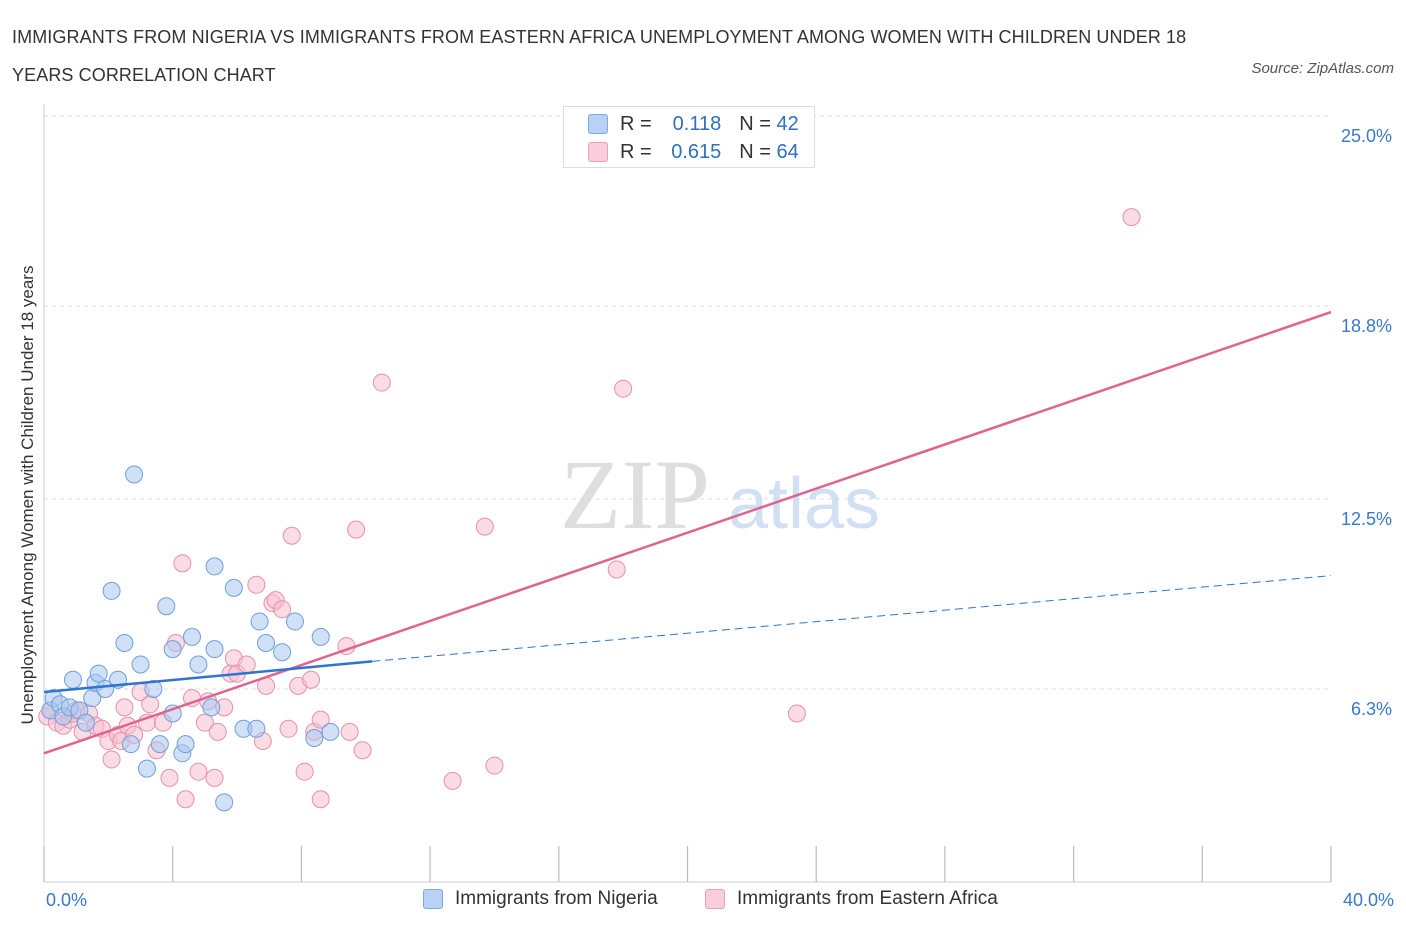  What do you see at coordinates (1322, 68) in the screenshot?
I see `source-note: Source: ZipAtlas.com` at bounding box center [1322, 68].